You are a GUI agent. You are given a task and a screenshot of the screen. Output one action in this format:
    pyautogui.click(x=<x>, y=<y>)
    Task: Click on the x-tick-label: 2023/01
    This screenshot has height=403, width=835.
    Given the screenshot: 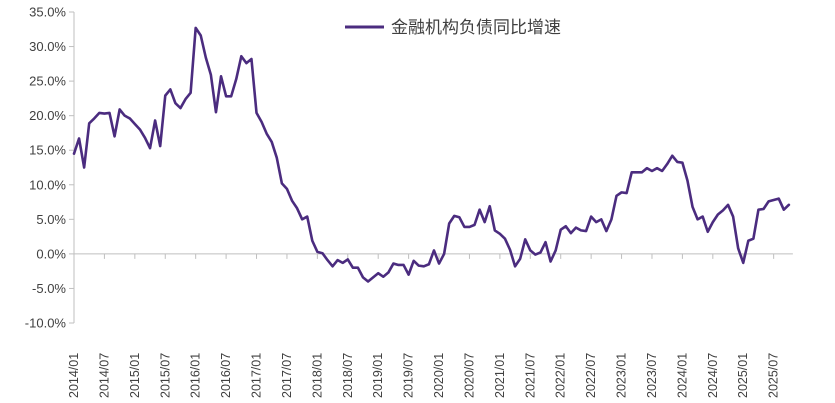 What is the action you would take?
    pyautogui.click(x=622, y=375)
    